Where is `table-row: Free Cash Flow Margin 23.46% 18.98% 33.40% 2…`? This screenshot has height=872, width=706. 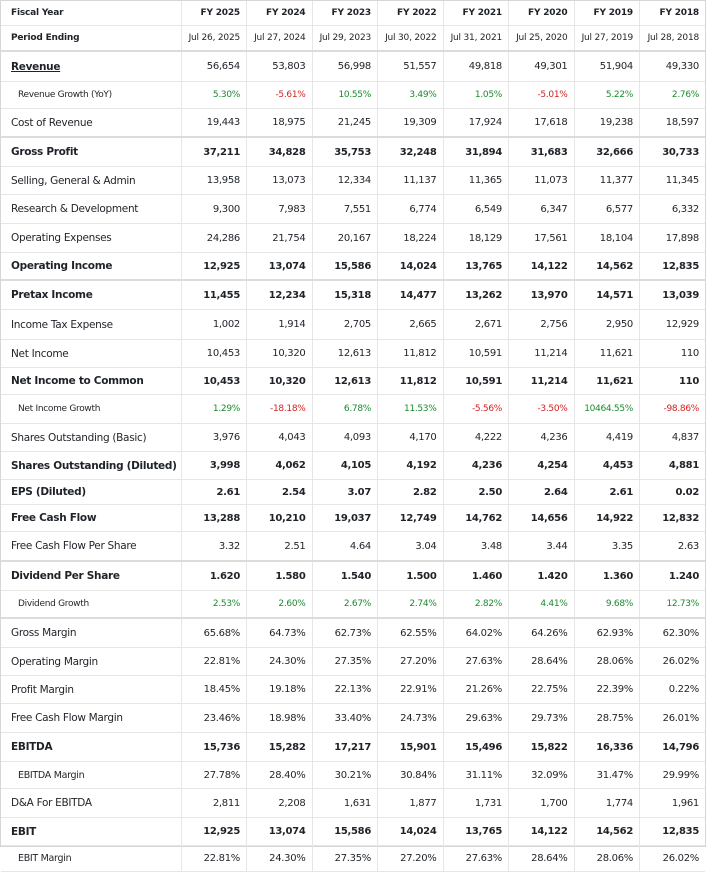 table-row: Free Cash Flow Margin 23.46% 18.98% 33.40% 2… is located at coordinates (353, 718).